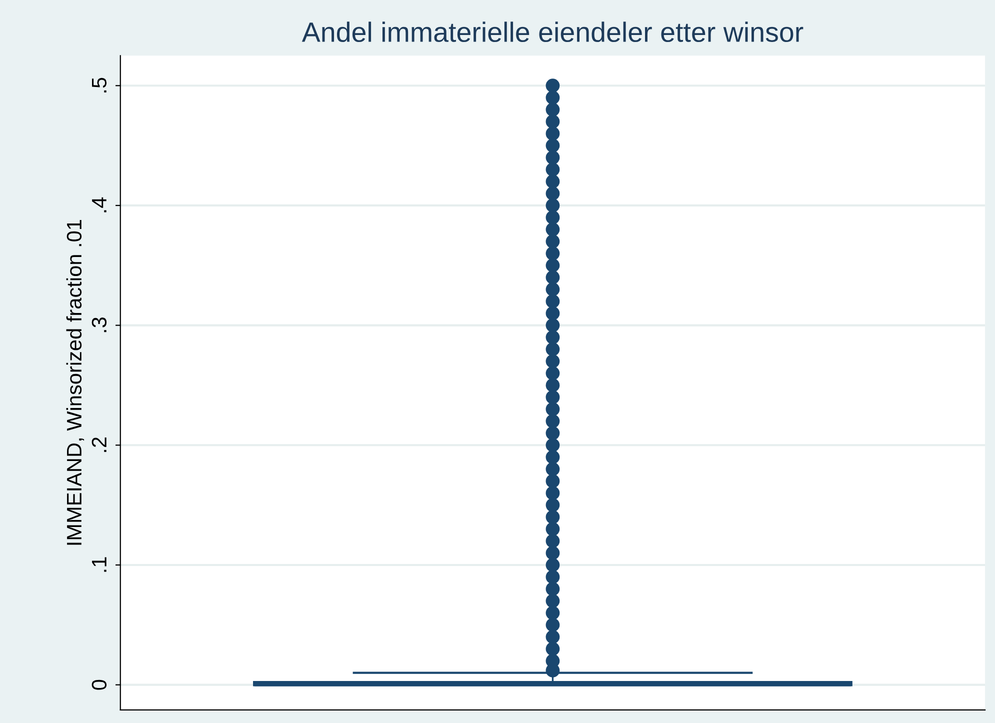 The image size is (995, 723). I want to click on y-tick-label: .3, so click(99, 325).